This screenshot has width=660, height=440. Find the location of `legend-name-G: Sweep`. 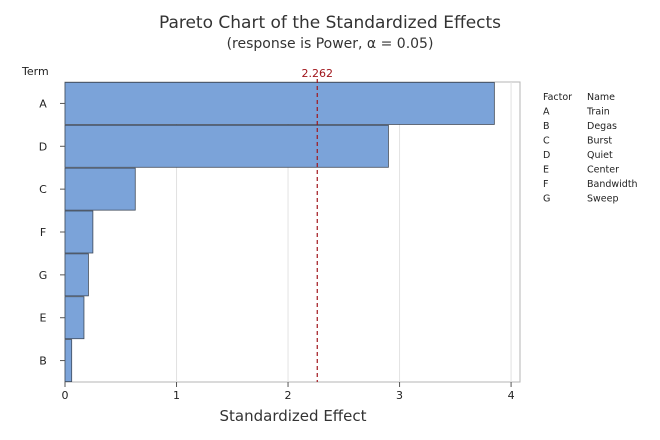

legend-name-G: Sweep is located at coordinates (603, 199).